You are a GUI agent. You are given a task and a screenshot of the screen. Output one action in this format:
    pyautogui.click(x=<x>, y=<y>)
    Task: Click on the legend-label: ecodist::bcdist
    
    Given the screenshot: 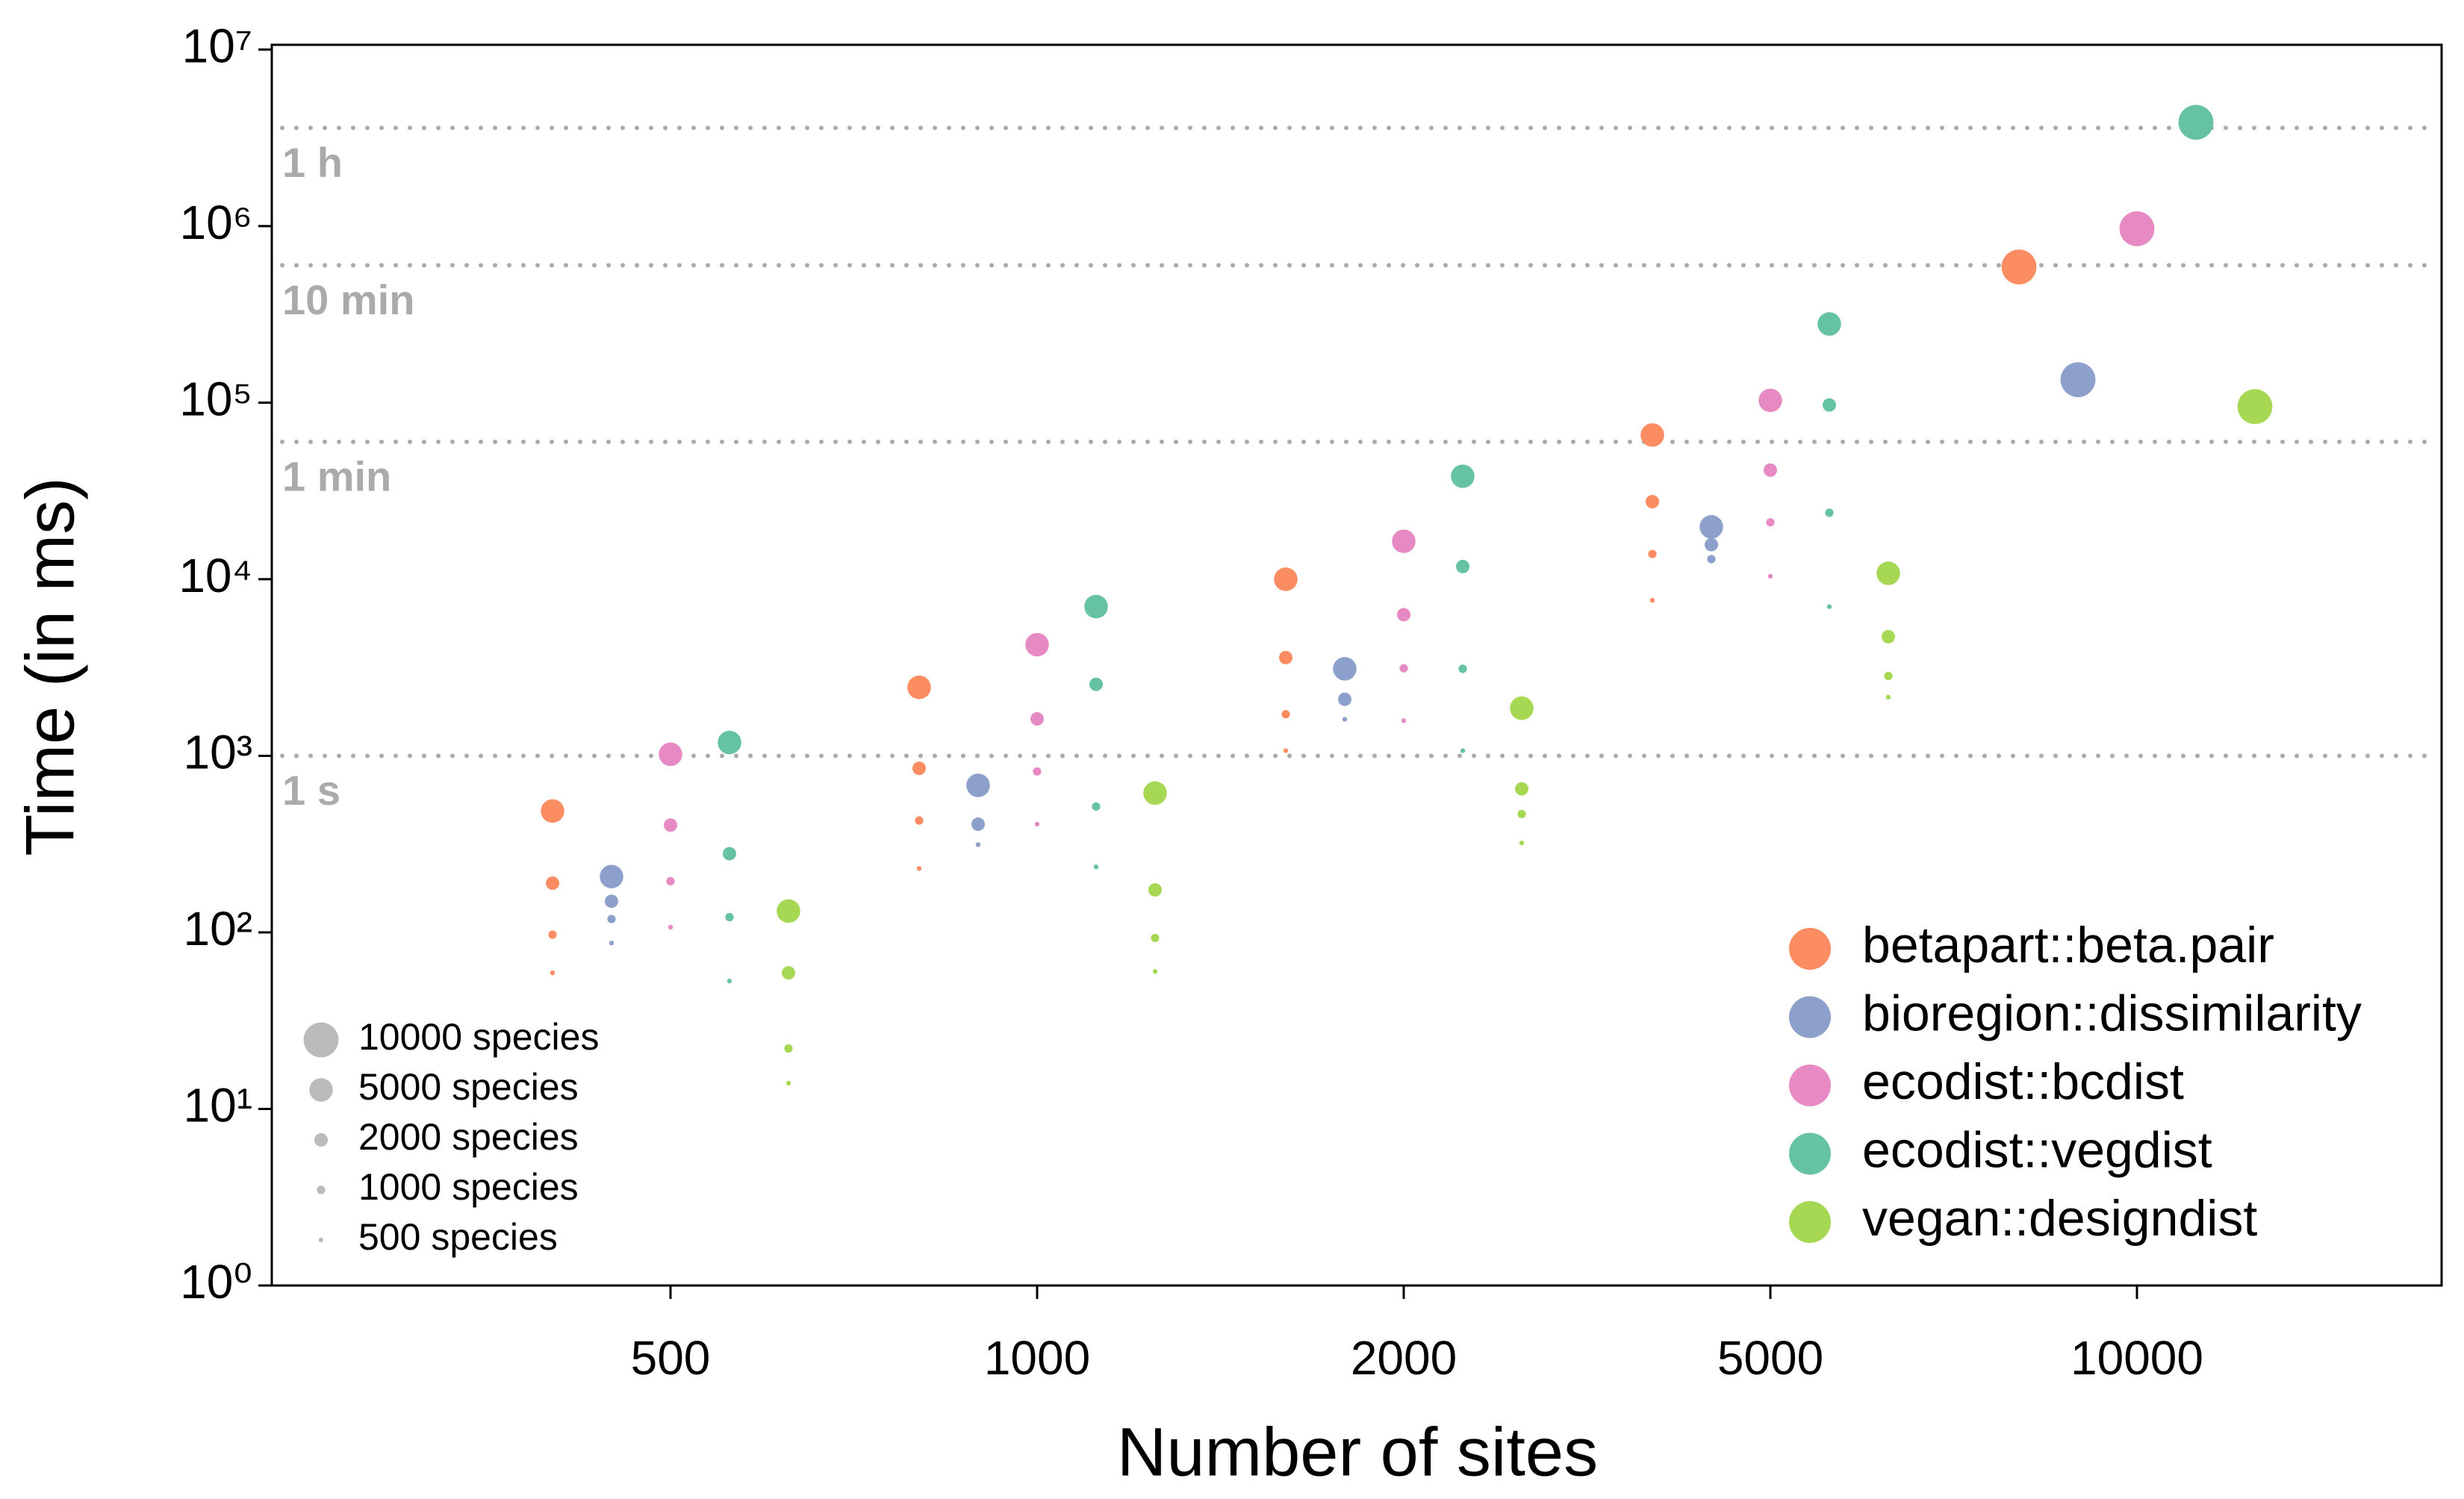 What is the action you would take?
    pyautogui.click(x=2023, y=1081)
    